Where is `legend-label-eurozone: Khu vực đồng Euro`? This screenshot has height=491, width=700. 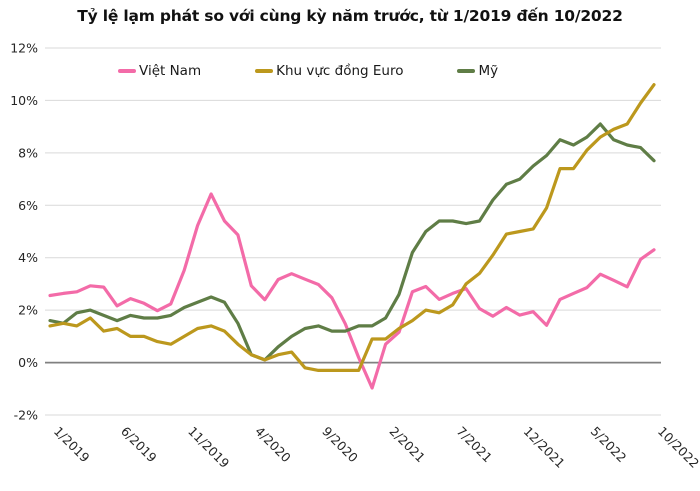
legend-label-eurozone: Khu vực đồng Euro is located at coordinates (340, 71).